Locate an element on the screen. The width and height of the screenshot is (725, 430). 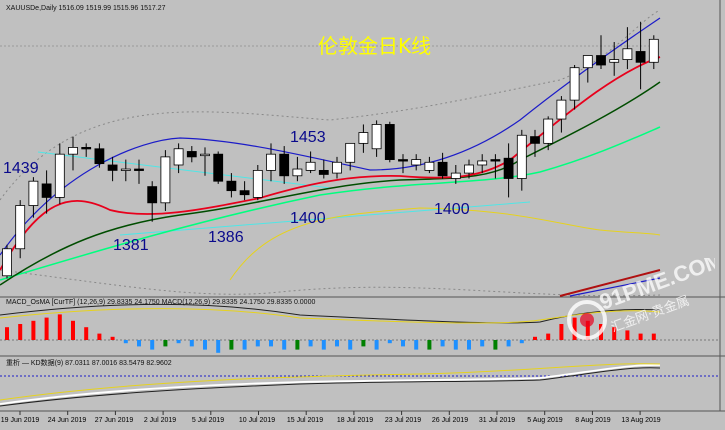
date-label: 24 Jun 2019 is located at coordinates (67, 420).